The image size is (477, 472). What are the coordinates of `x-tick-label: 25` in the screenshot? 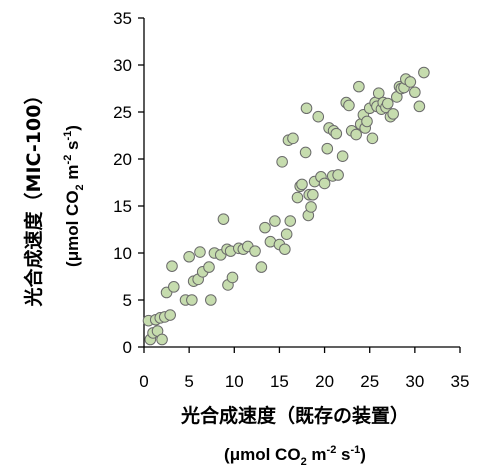 It's located at (369, 381).